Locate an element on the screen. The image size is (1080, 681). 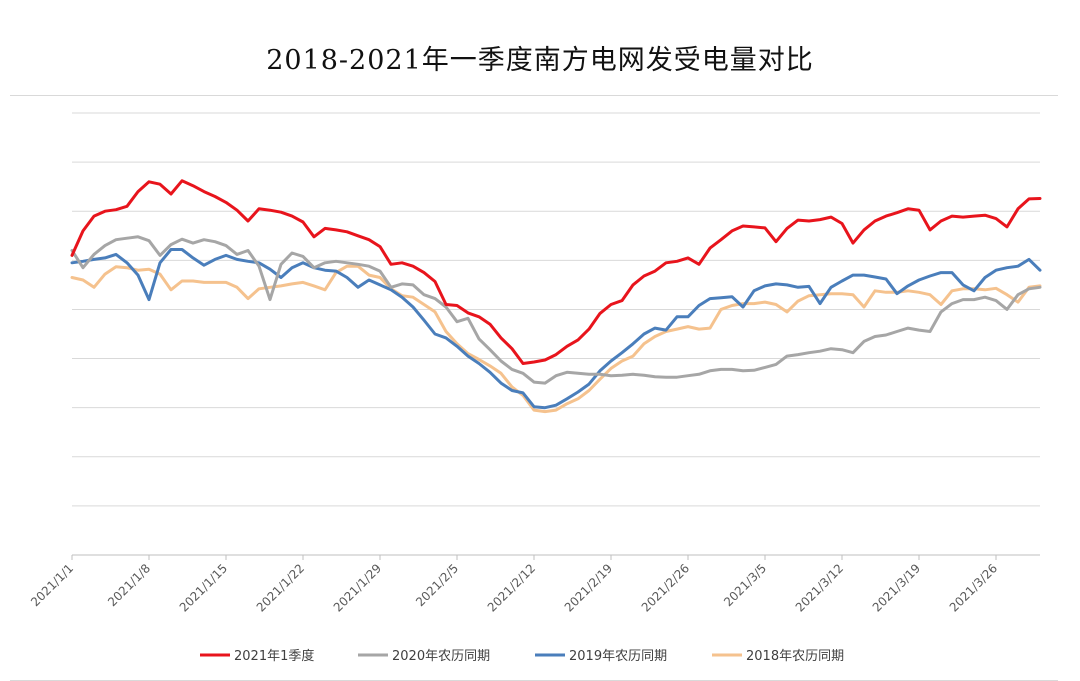
legend-item: 2019年农历同期 is located at coordinates (601, 656).